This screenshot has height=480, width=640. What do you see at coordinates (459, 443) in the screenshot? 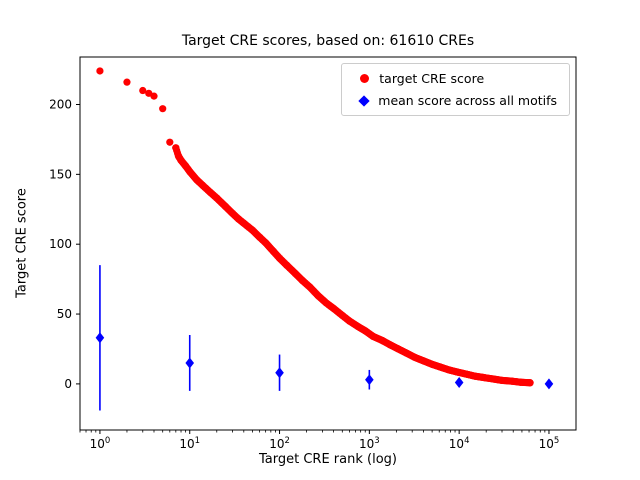
I see `x-tick-label: 10⁴` at bounding box center [459, 443].